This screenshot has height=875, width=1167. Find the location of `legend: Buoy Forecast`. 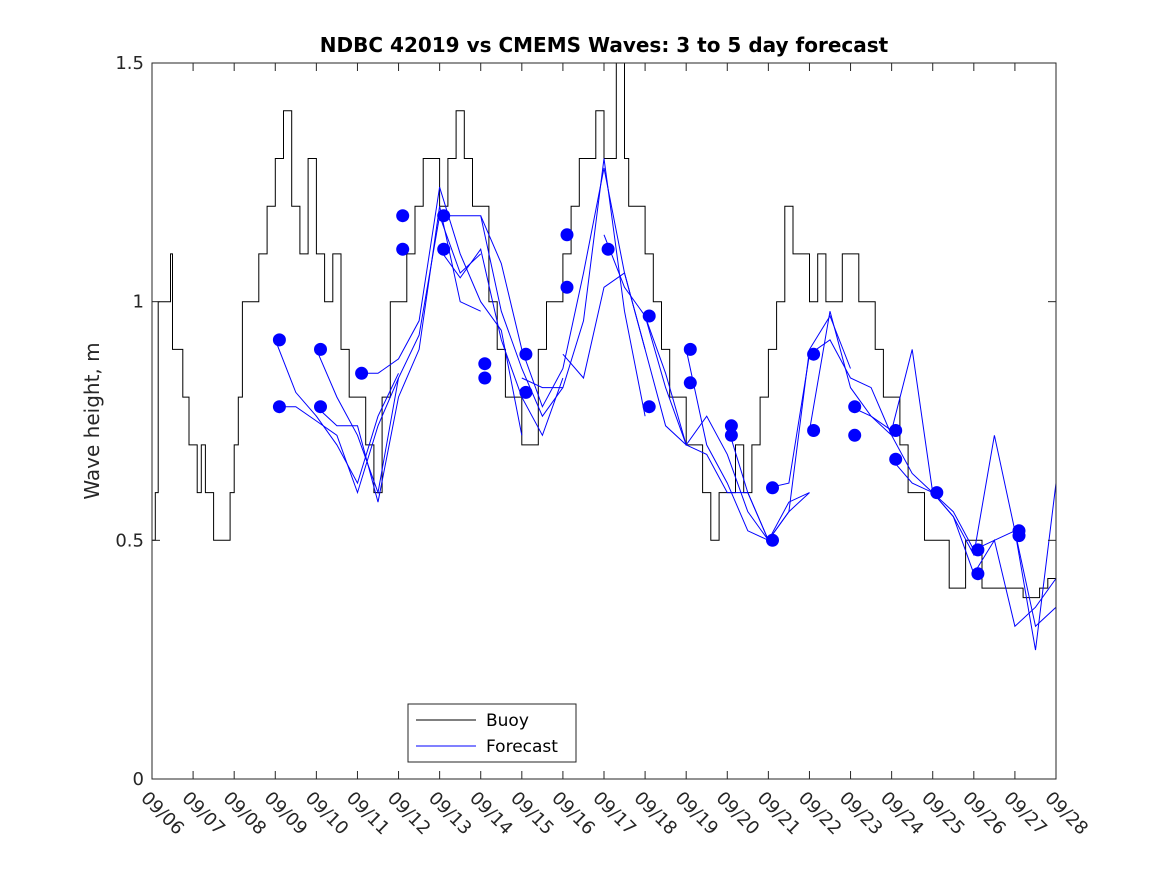

legend: Buoy Forecast is located at coordinates (492, 733).